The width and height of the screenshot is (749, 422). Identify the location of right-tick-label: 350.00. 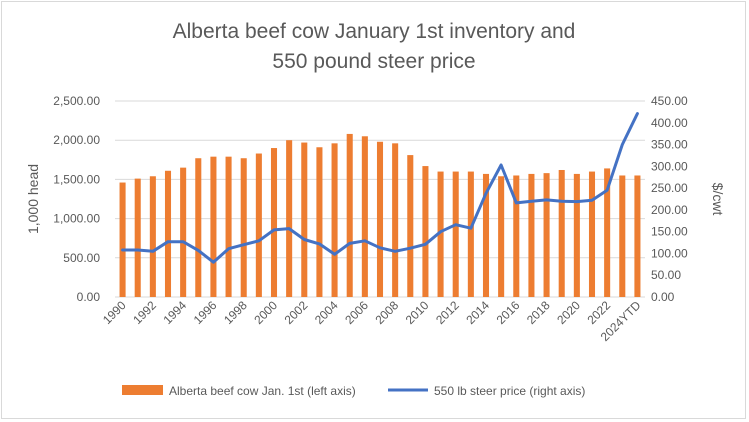
(669, 145).